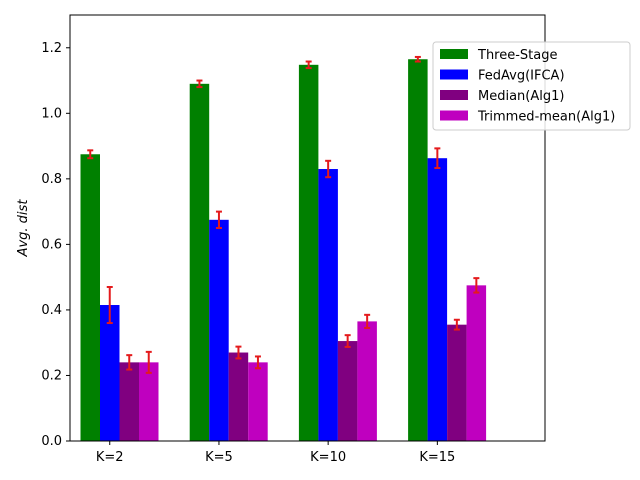 The image size is (640, 480). What do you see at coordinates (23, 228) in the screenshot?
I see `y-axis-label: Avg. dist` at bounding box center [23, 228].